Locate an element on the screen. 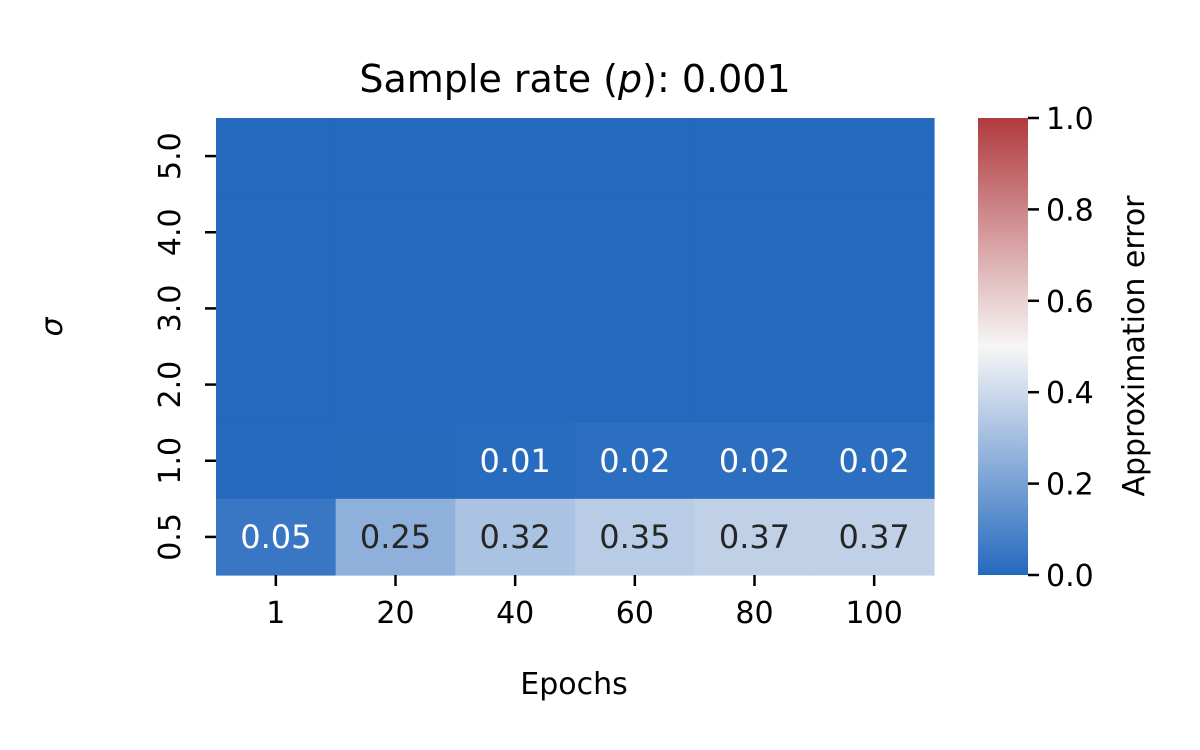  x-tick-label: 100 is located at coordinates (874, 613).